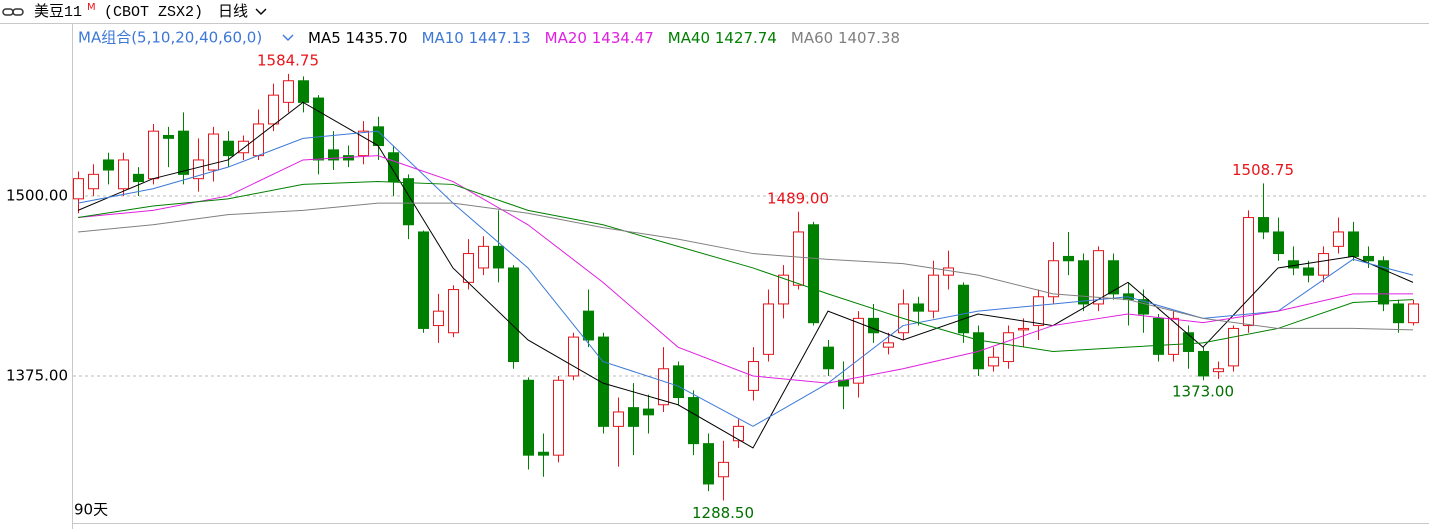  I want to click on ma-legend: MA5 1435.70, so click(358, 38).